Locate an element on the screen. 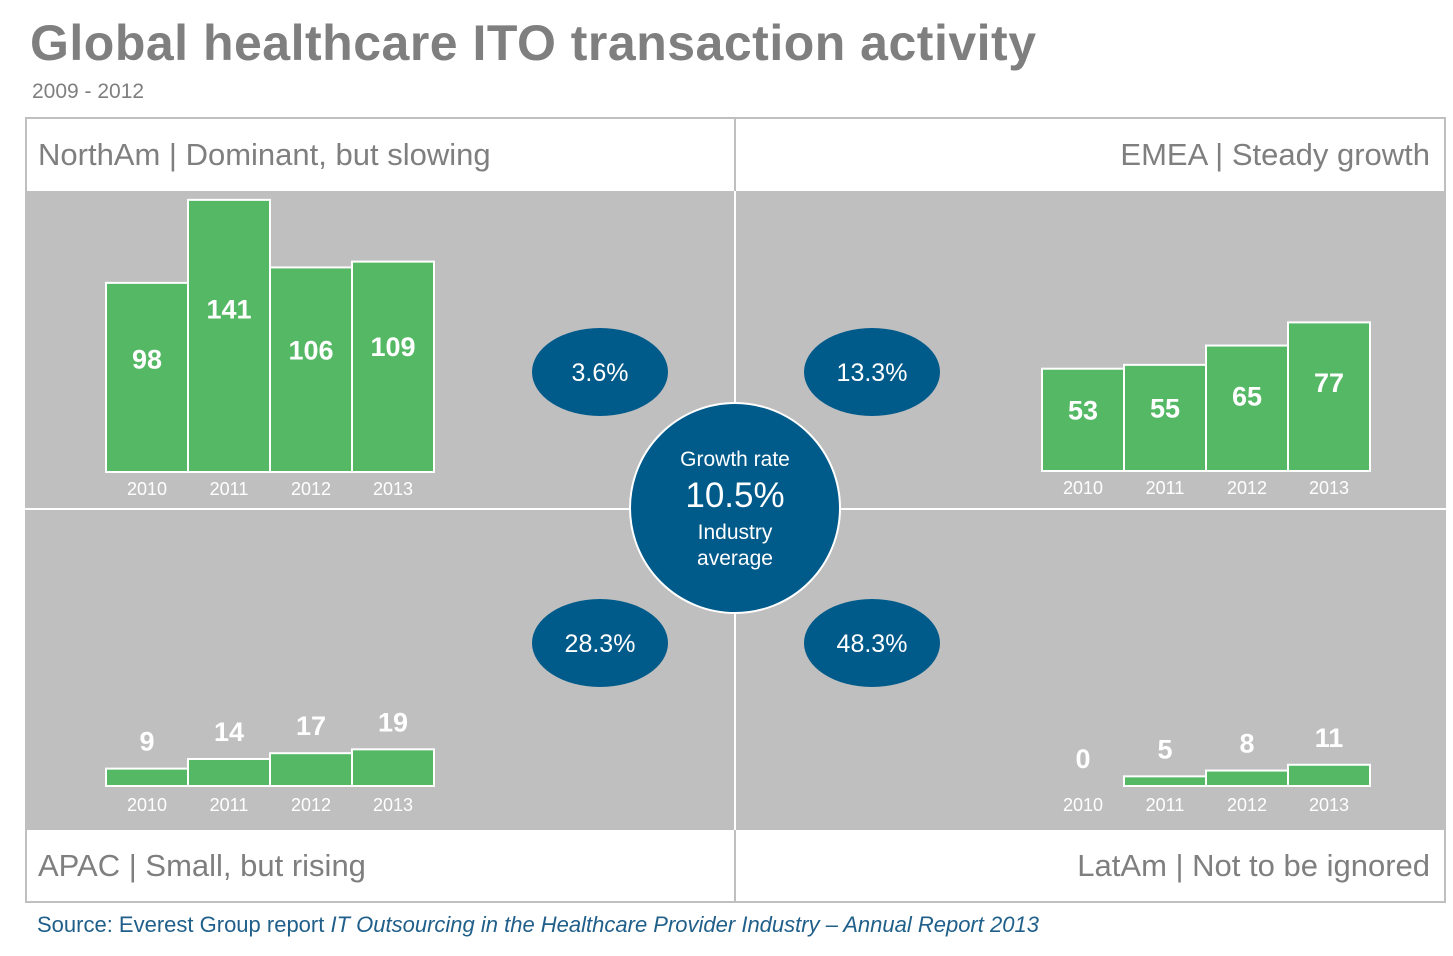  bar-value-latam-2012: 8 is located at coordinates (1246, 744).